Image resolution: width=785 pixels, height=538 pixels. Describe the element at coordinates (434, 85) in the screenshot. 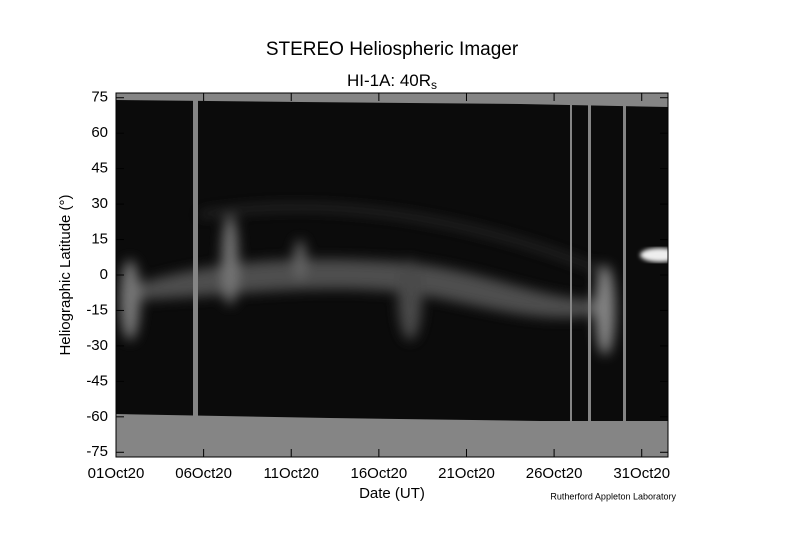

I see `subtitle-subscript: s` at that location.